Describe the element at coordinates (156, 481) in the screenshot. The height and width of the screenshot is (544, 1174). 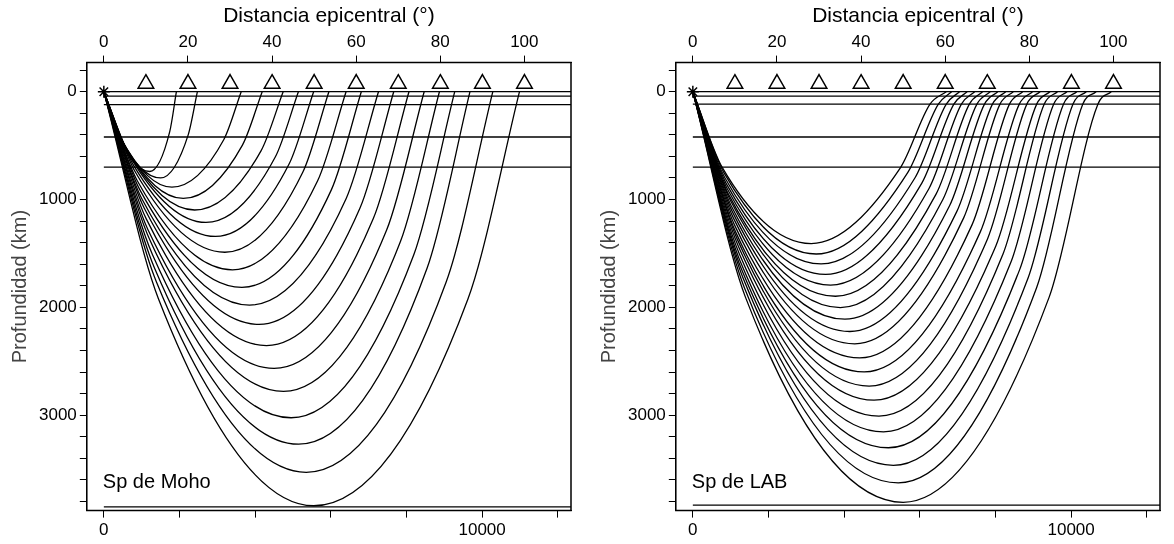
I see `annotation: Sp de Moho` at that location.